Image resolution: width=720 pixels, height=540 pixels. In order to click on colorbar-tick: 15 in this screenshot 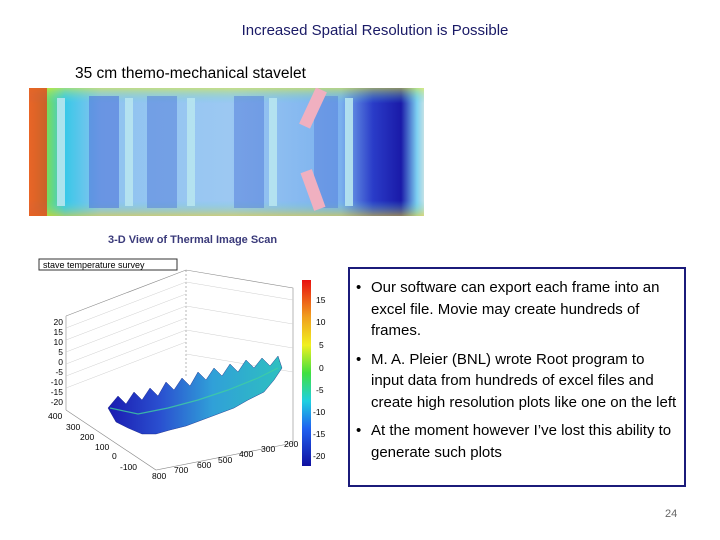, I will do `click(321, 300)`.